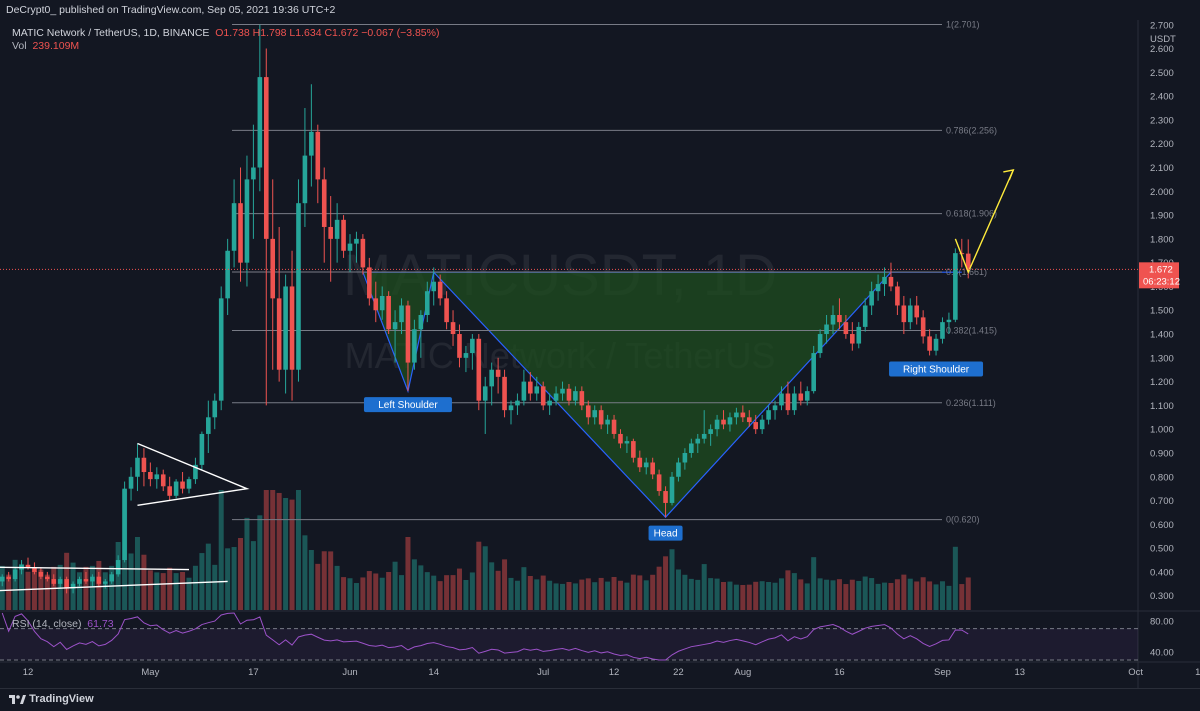 The width and height of the screenshot is (1200, 711). What do you see at coordinates (17, 700) in the screenshot?
I see `tradingview-logo-icon` at bounding box center [17, 700].